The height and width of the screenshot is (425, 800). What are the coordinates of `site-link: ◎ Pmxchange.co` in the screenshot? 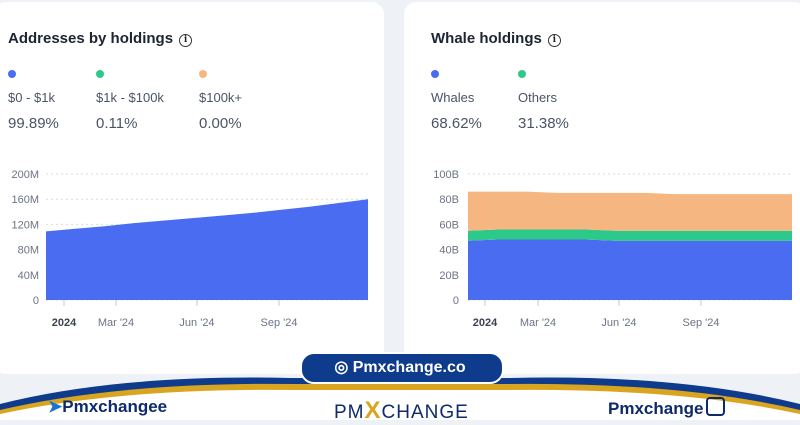 It's located at (400, 367).